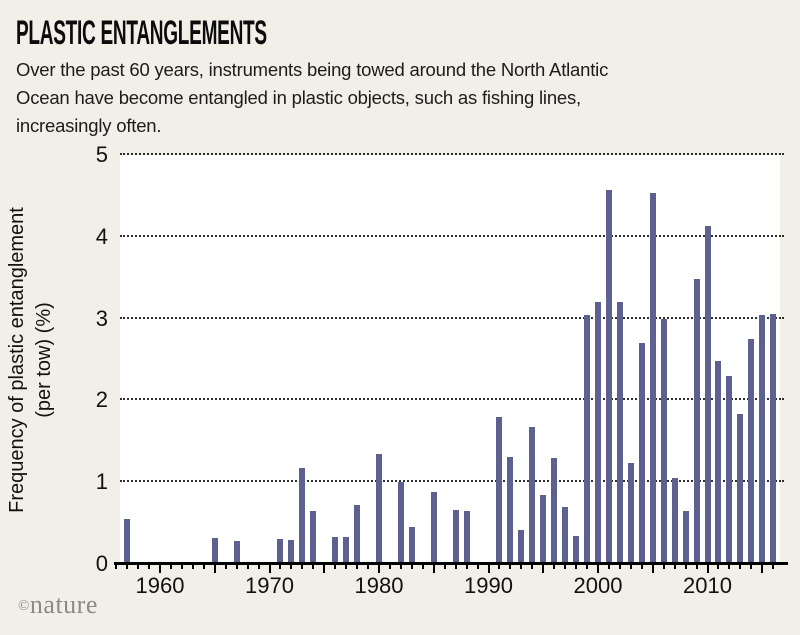 This screenshot has height=635, width=800. I want to click on x-tick-1978, so click(357, 567).